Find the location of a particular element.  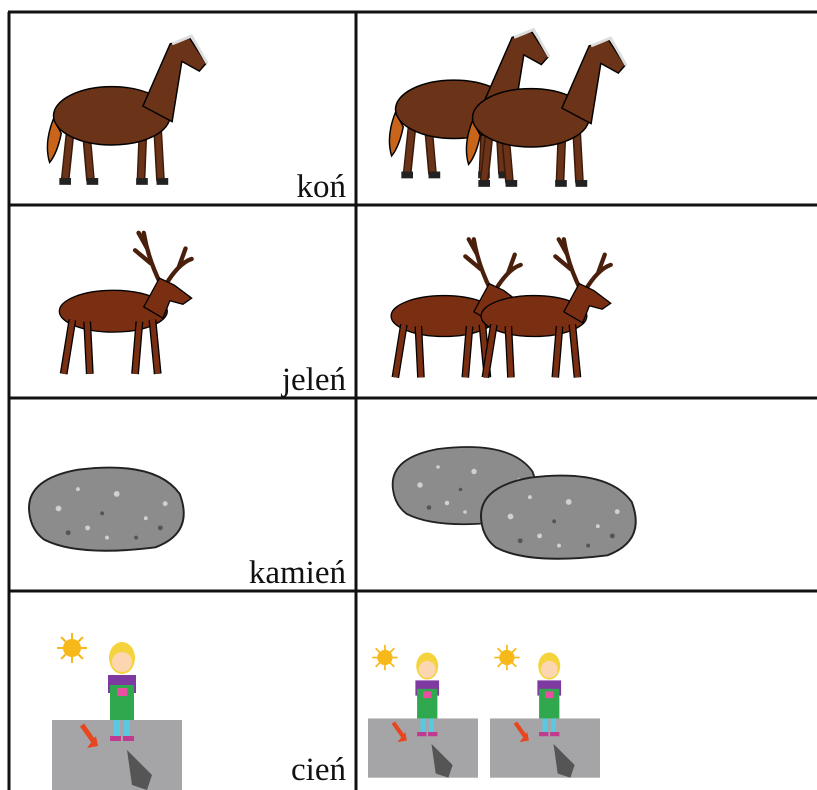

word-label: cień is located at coordinates (318, 770).